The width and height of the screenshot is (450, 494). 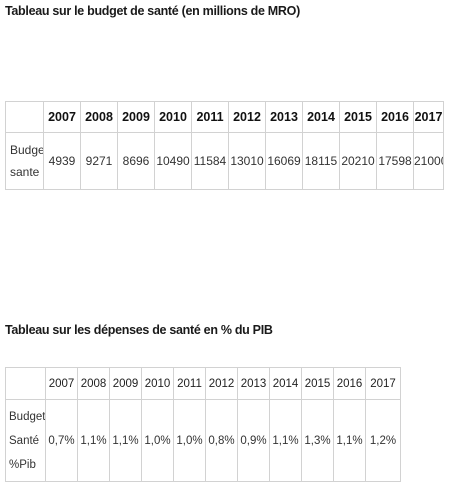 I want to click on value-cell: 10490, so click(x=173, y=161).